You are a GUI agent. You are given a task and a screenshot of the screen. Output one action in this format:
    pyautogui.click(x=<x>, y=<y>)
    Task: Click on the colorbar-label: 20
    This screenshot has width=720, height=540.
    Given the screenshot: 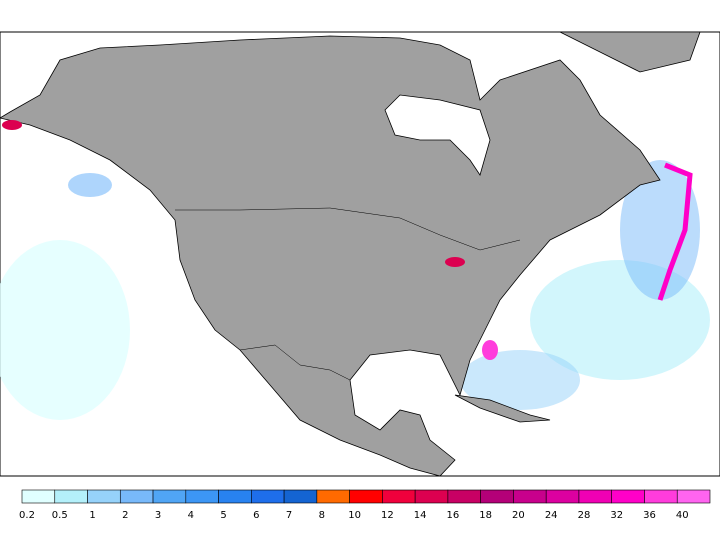 What is the action you would take?
    pyautogui.click(x=518, y=515)
    